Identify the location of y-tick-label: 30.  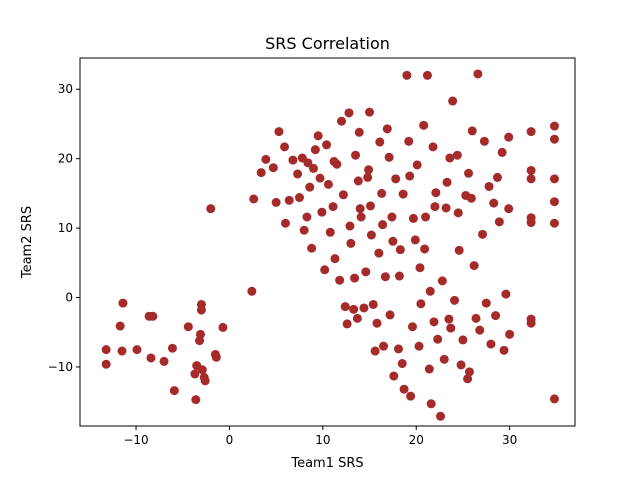
(65, 89).